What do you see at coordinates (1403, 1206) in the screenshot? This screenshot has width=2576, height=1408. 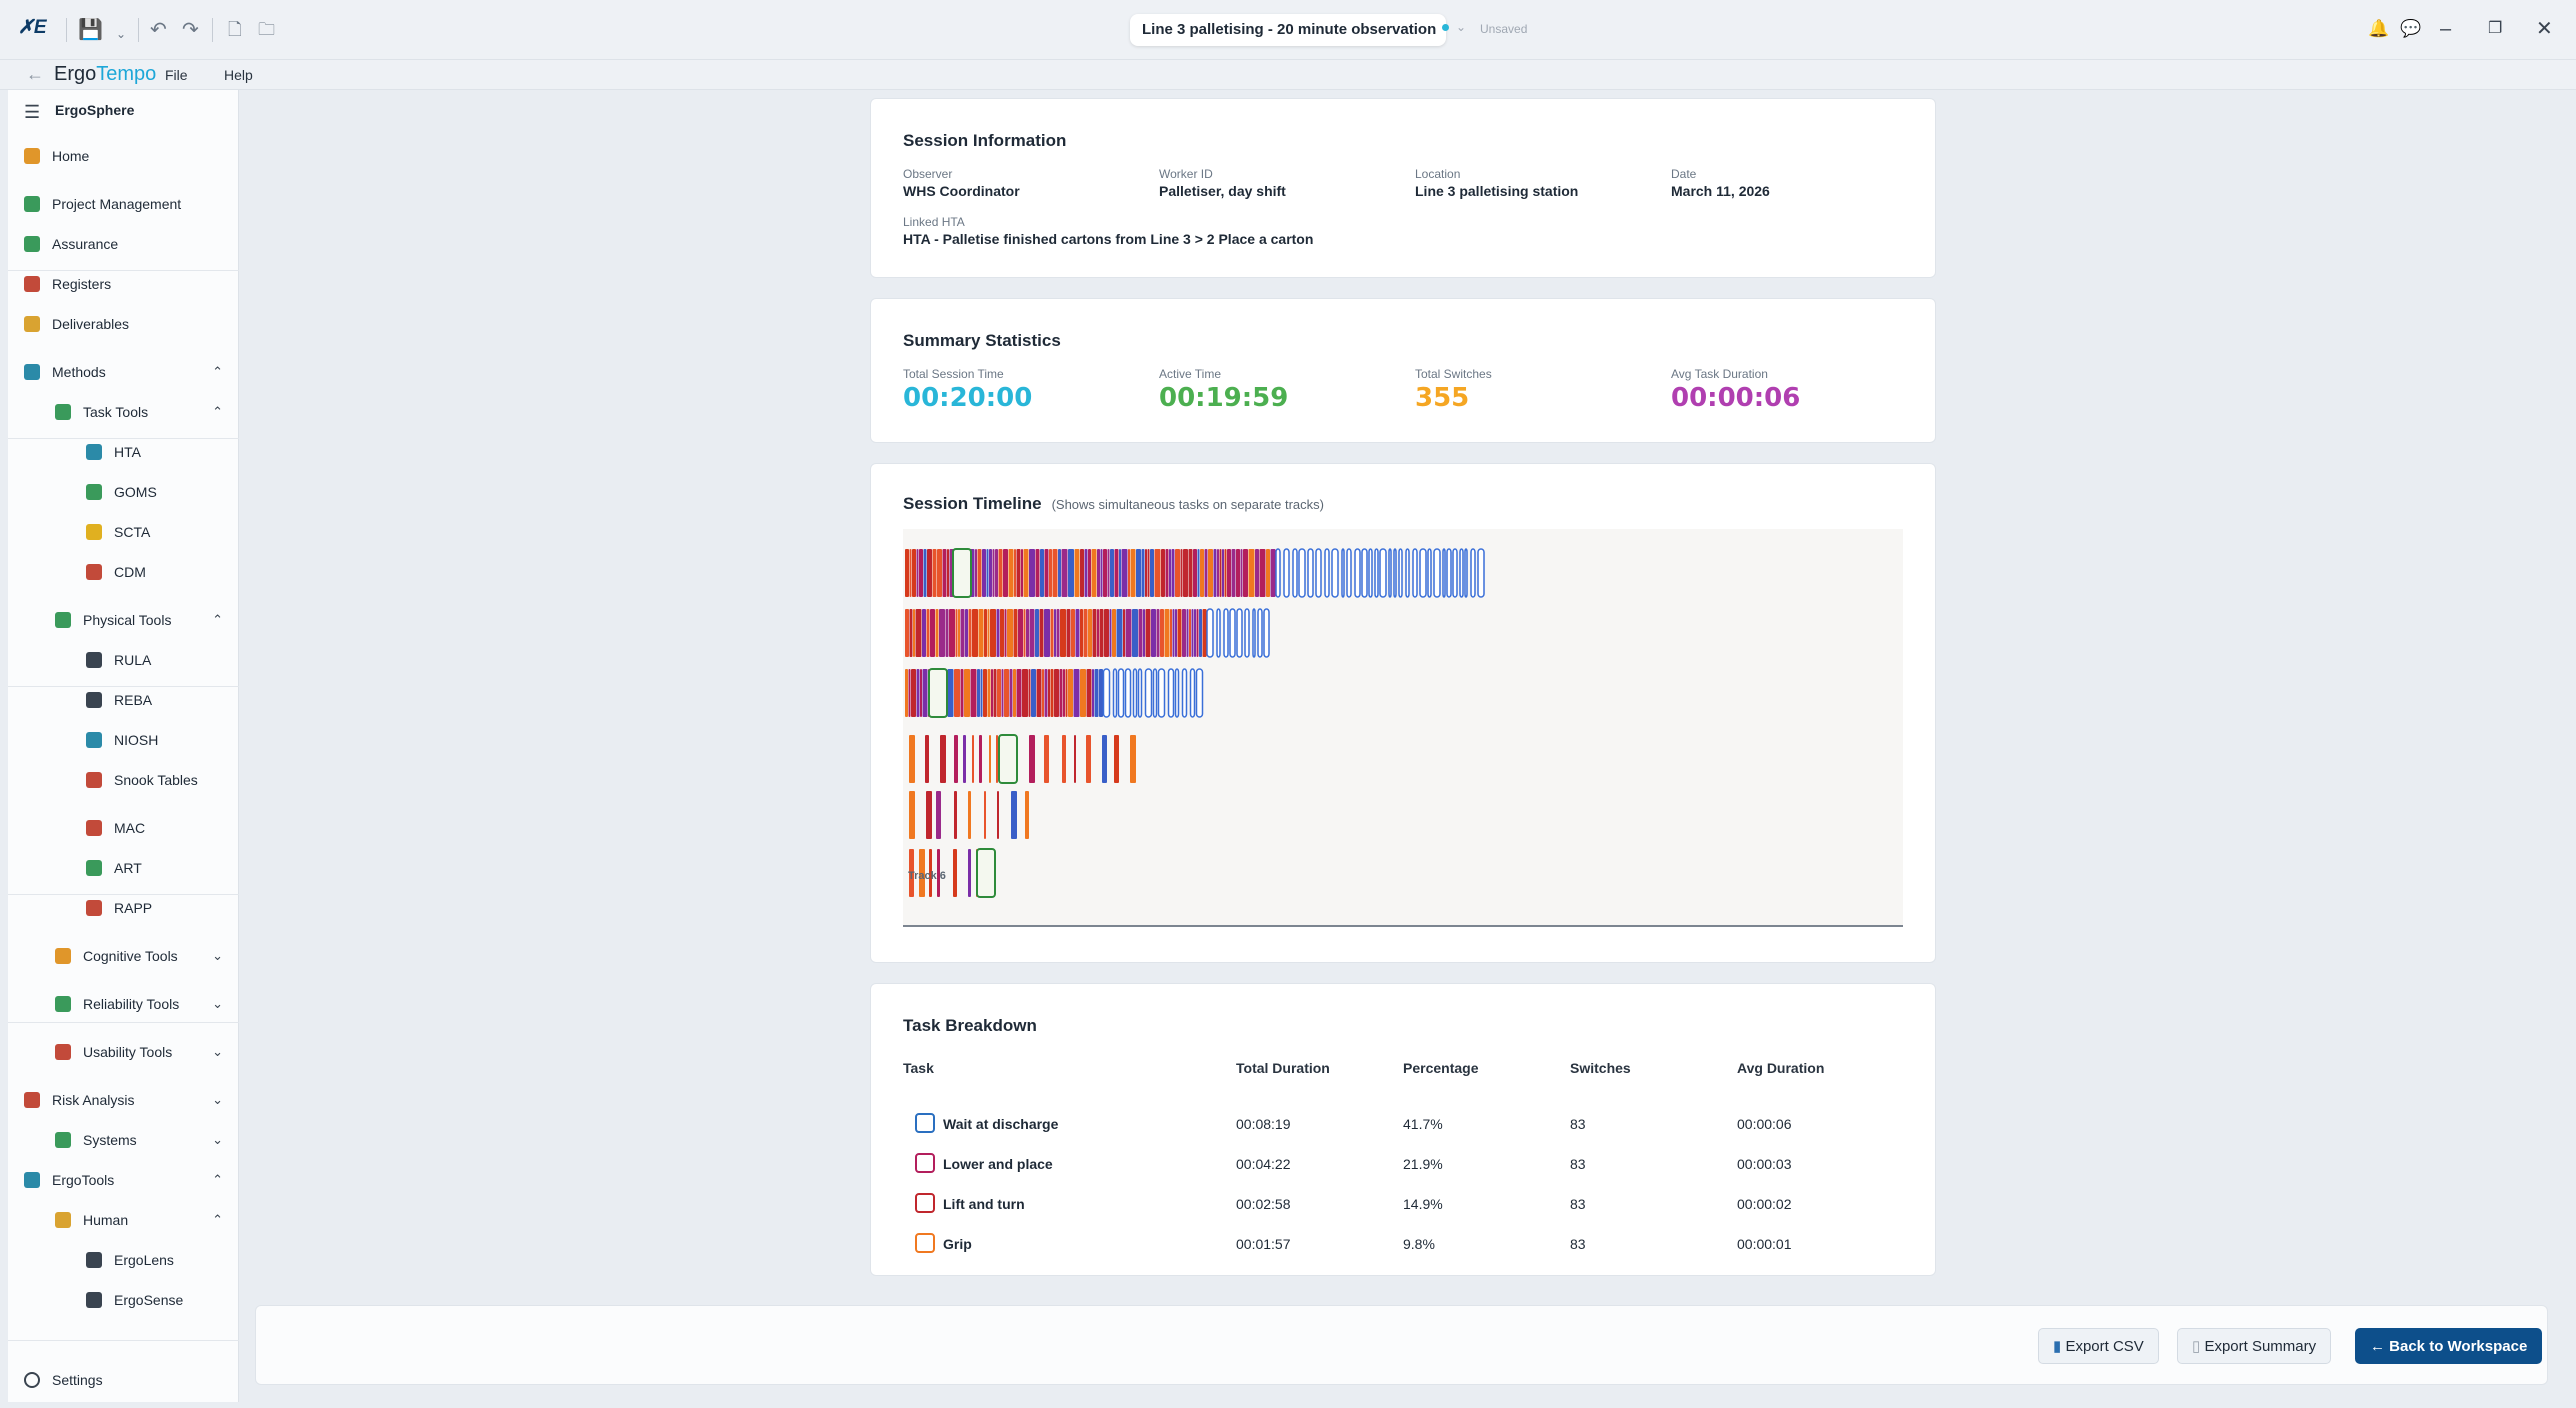 I see `table-row: Lift and turn 00:02:58 14.9% 83 00:00:02` at bounding box center [1403, 1206].